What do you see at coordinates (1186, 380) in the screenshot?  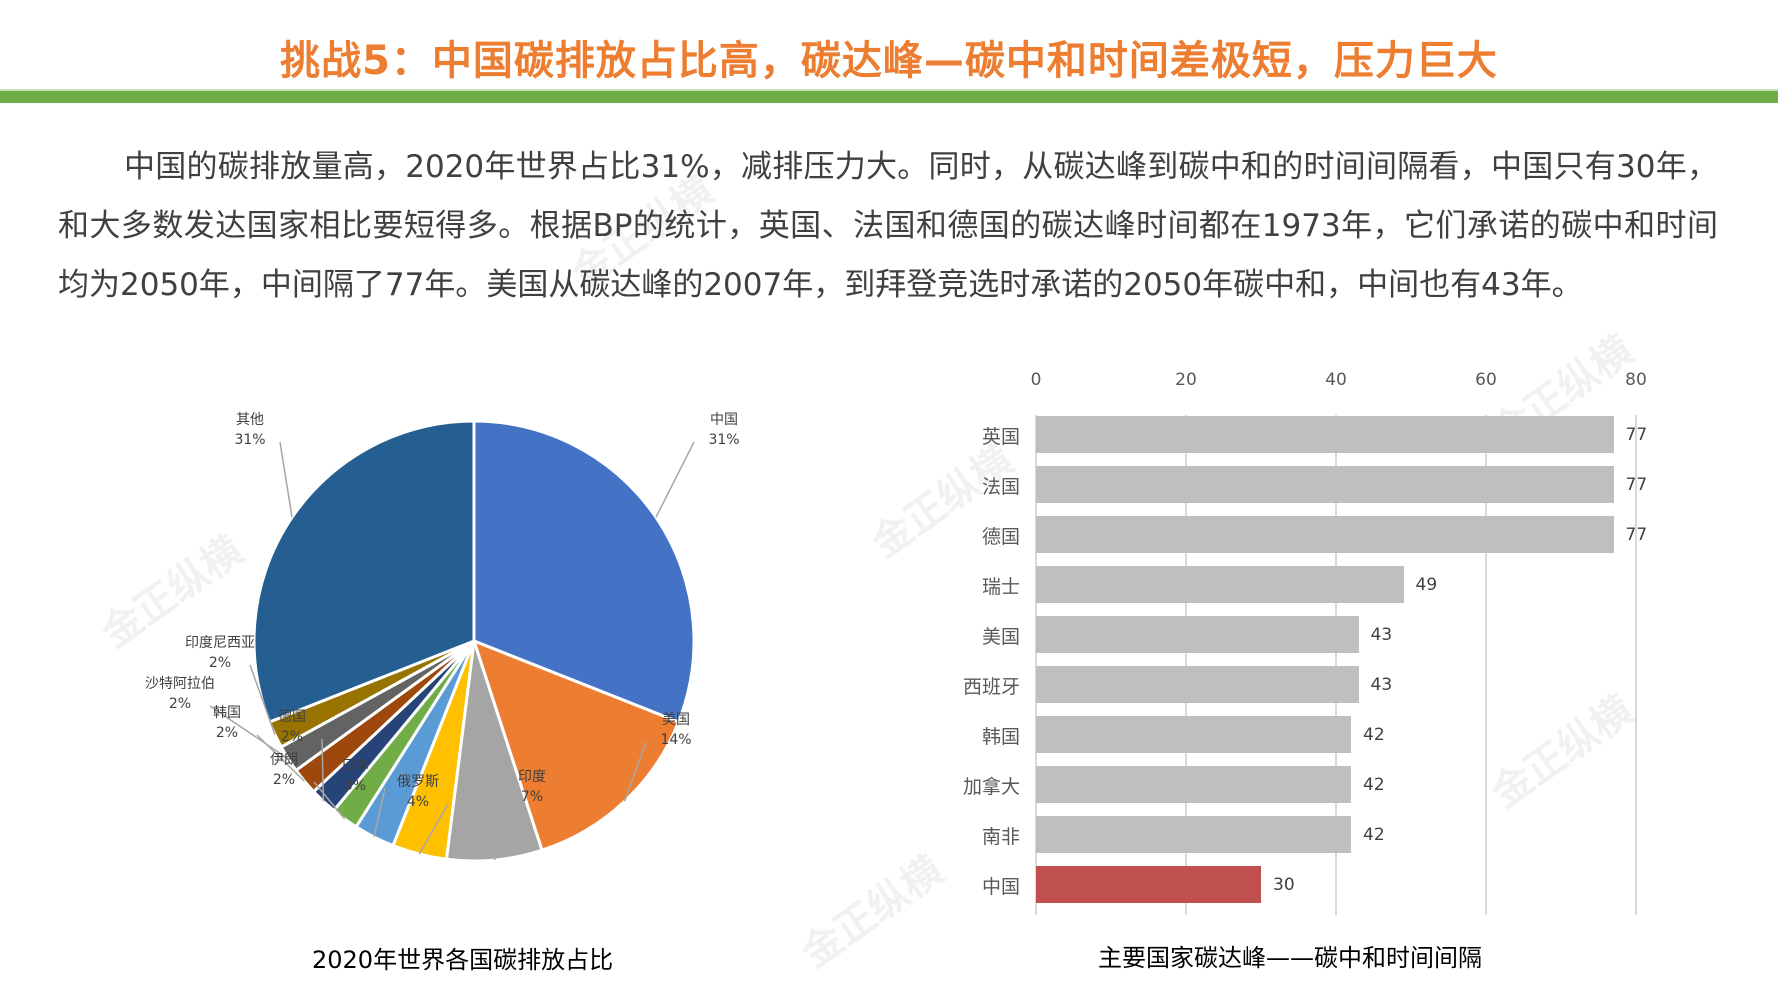 I see `x-tick-label: 20` at bounding box center [1186, 380].